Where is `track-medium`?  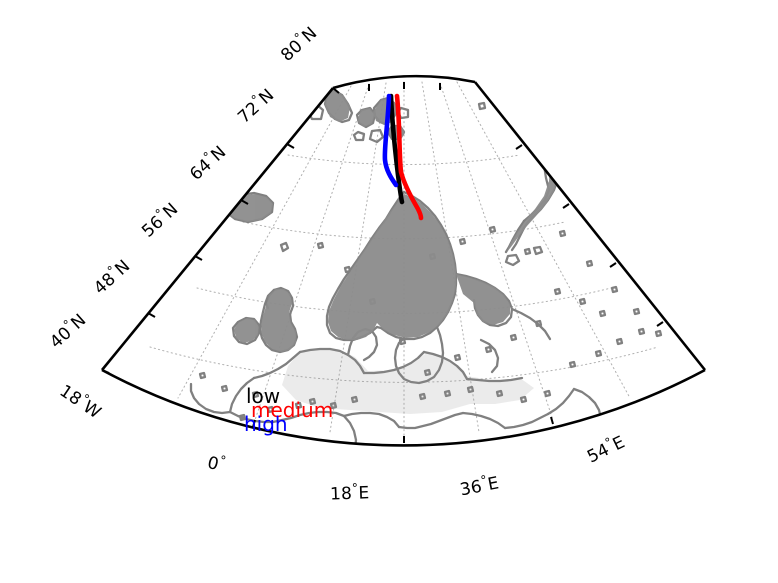
track-medium is located at coordinates (409, 157).